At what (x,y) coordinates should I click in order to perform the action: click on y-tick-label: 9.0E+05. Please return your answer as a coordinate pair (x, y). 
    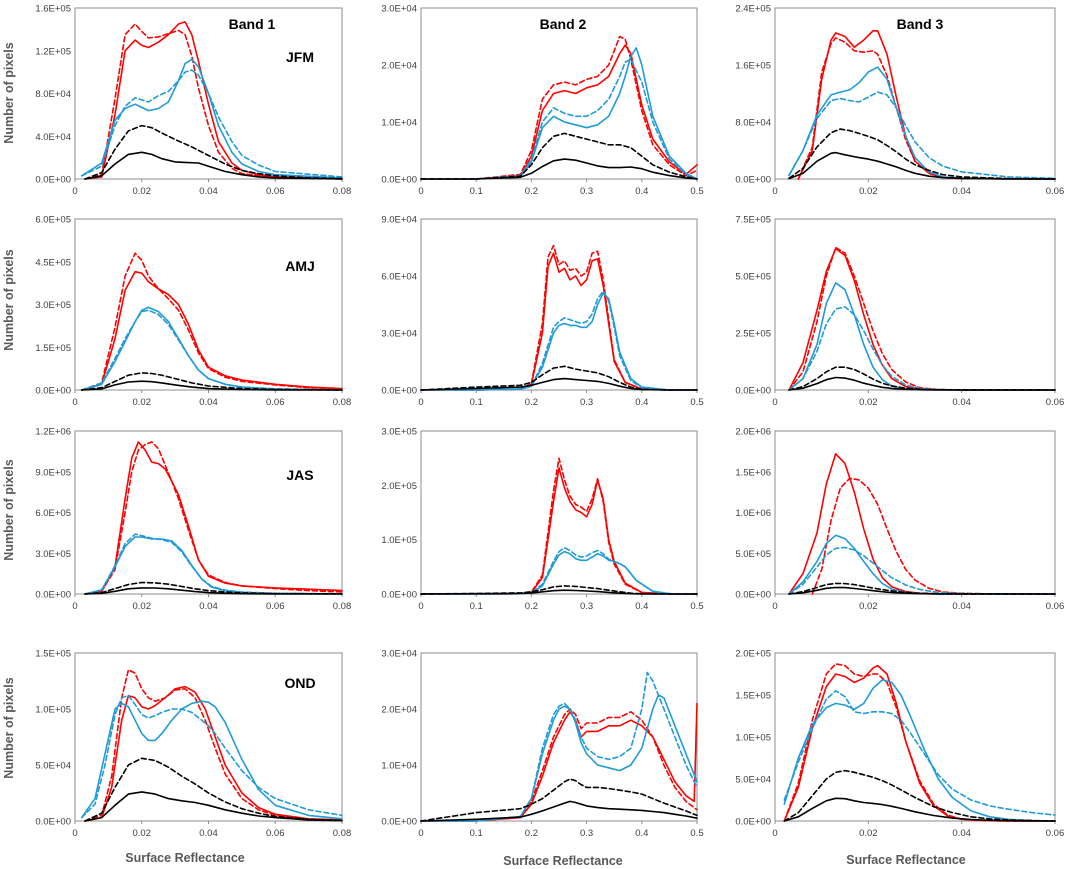
    Looking at the image, I should click on (53, 472).